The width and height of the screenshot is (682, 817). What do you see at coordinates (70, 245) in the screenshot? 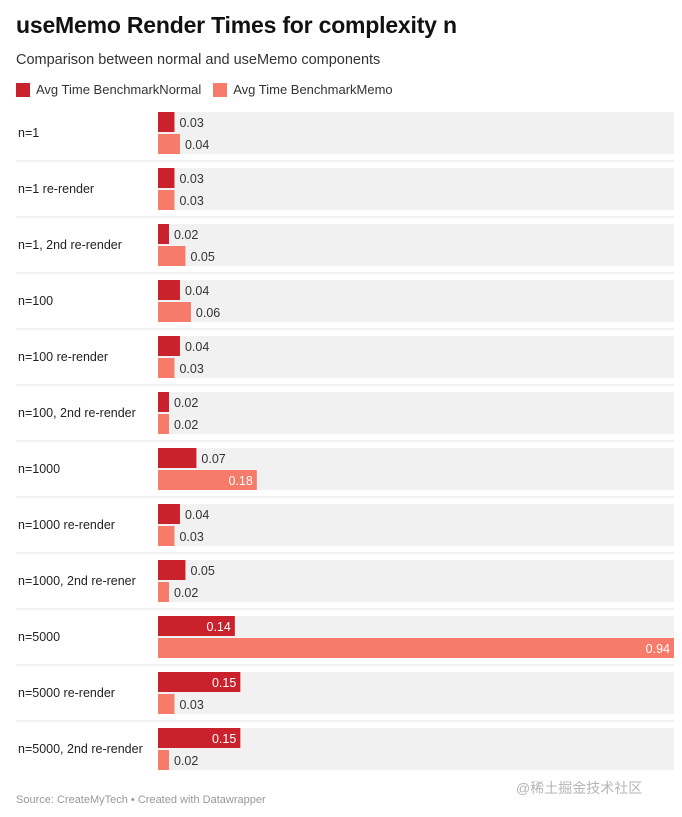
I see `category-label: n=1, 2nd re-render` at bounding box center [70, 245].